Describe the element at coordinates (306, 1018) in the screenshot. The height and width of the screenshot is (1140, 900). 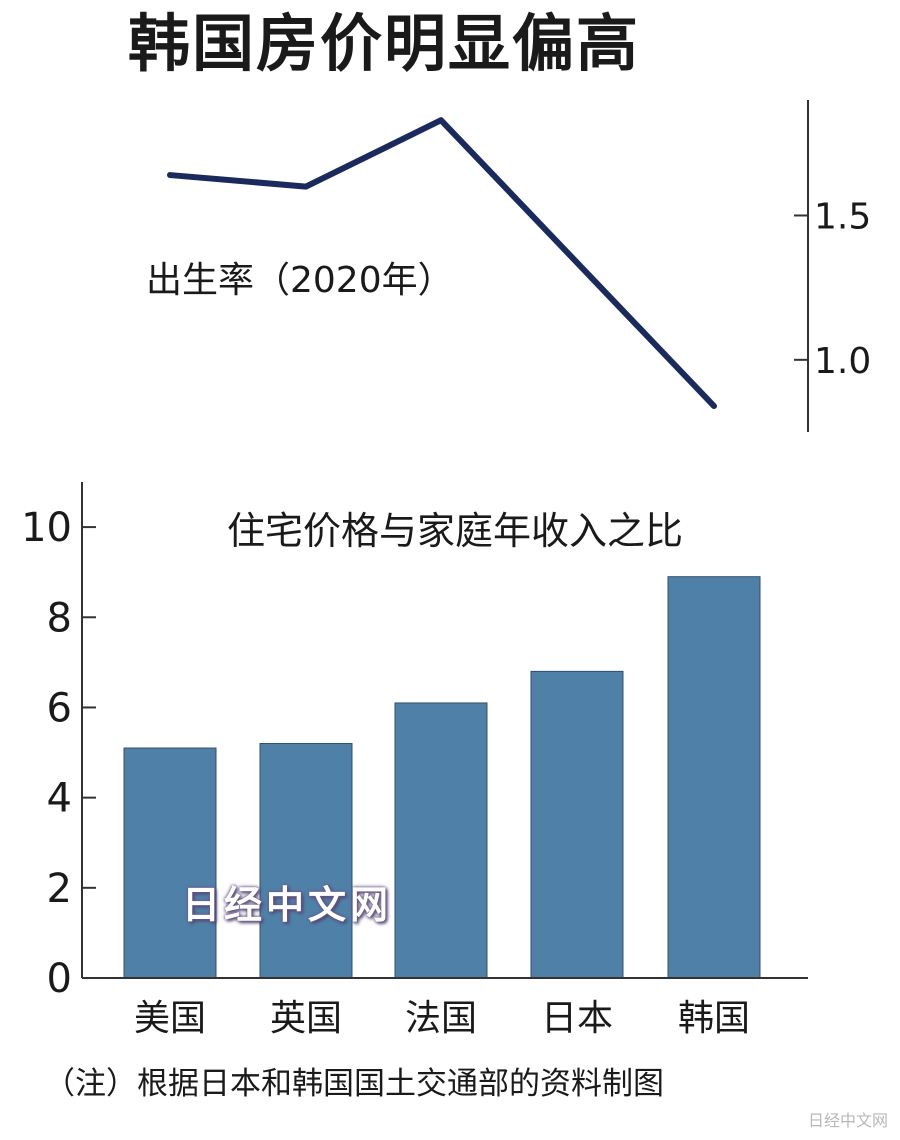
I see `bar-category-label: 英国` at that location.